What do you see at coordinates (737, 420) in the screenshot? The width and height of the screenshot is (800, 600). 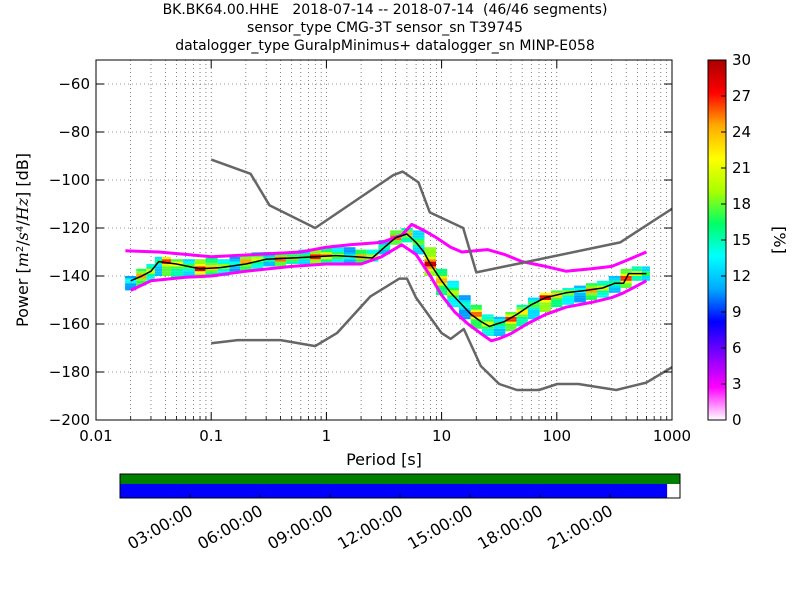 I see `colorbar-tick-label: 0` at bounding box center [737, 420].